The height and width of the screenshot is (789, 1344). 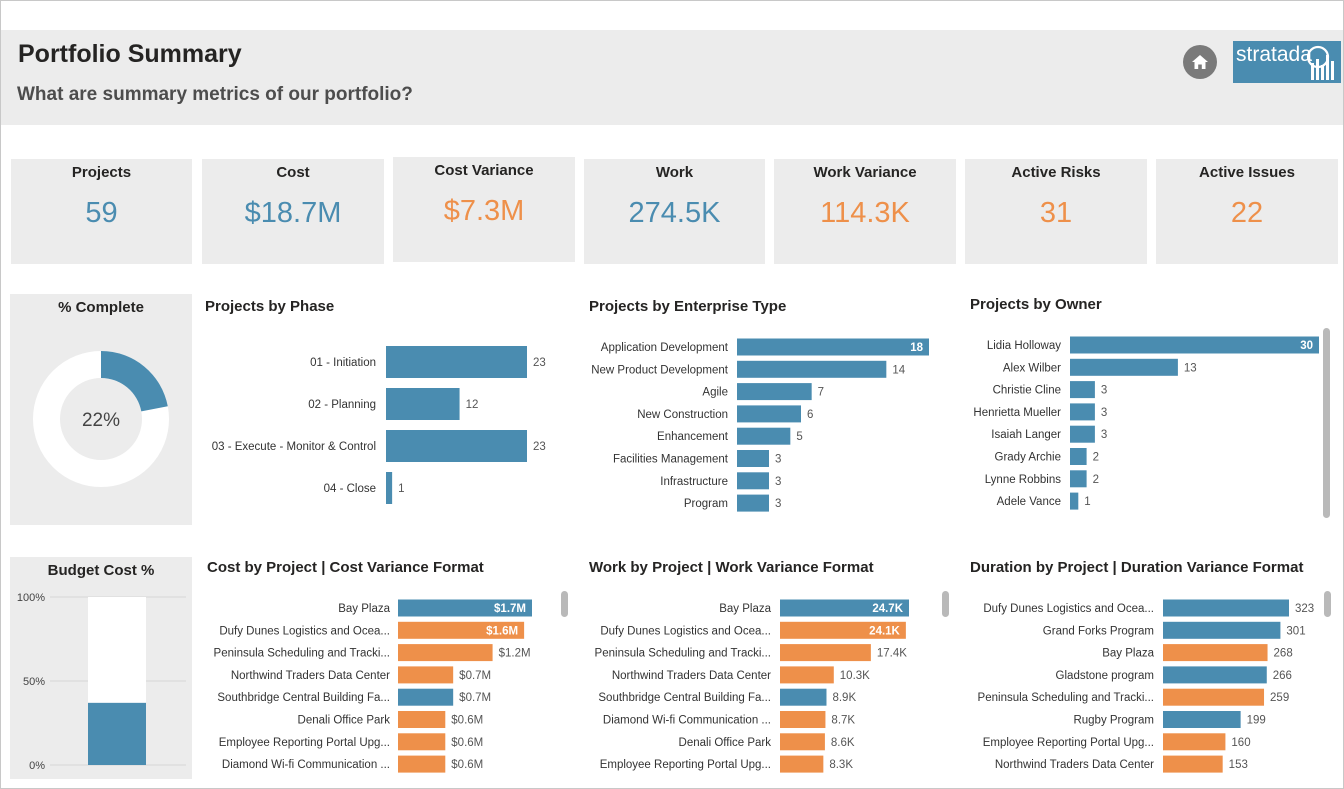 I want to click on kpi-cost: Cost $18.7M, so click(x=293, y=211).